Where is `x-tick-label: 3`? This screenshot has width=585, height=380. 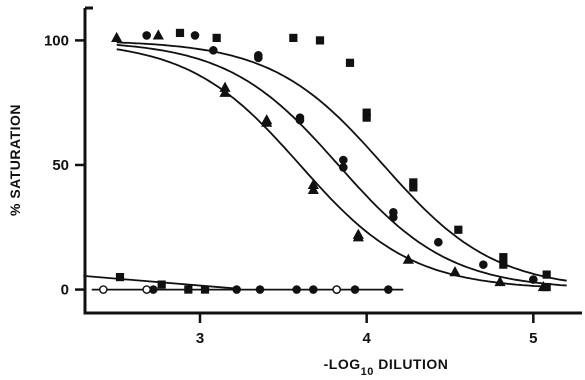
x-tick-label: 3 is located at coordinates (200, 338).